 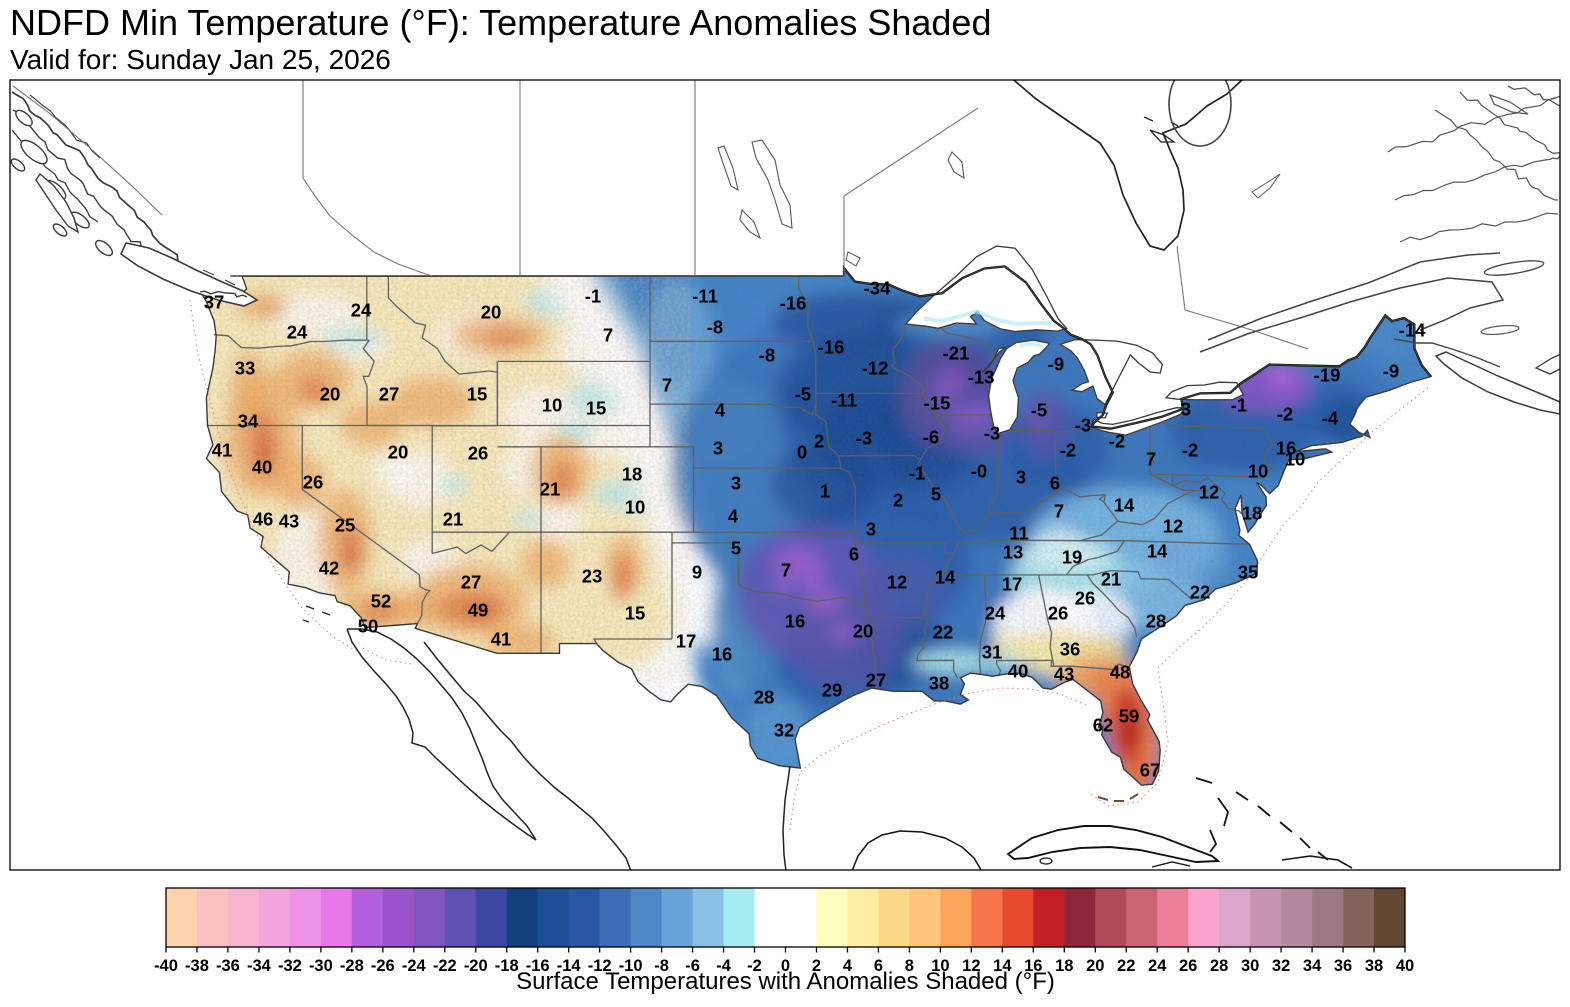 What do you see at coordinates (979, 471) in the screenshot?
I see `svg-text: -0` at bounding box center [979, 471].